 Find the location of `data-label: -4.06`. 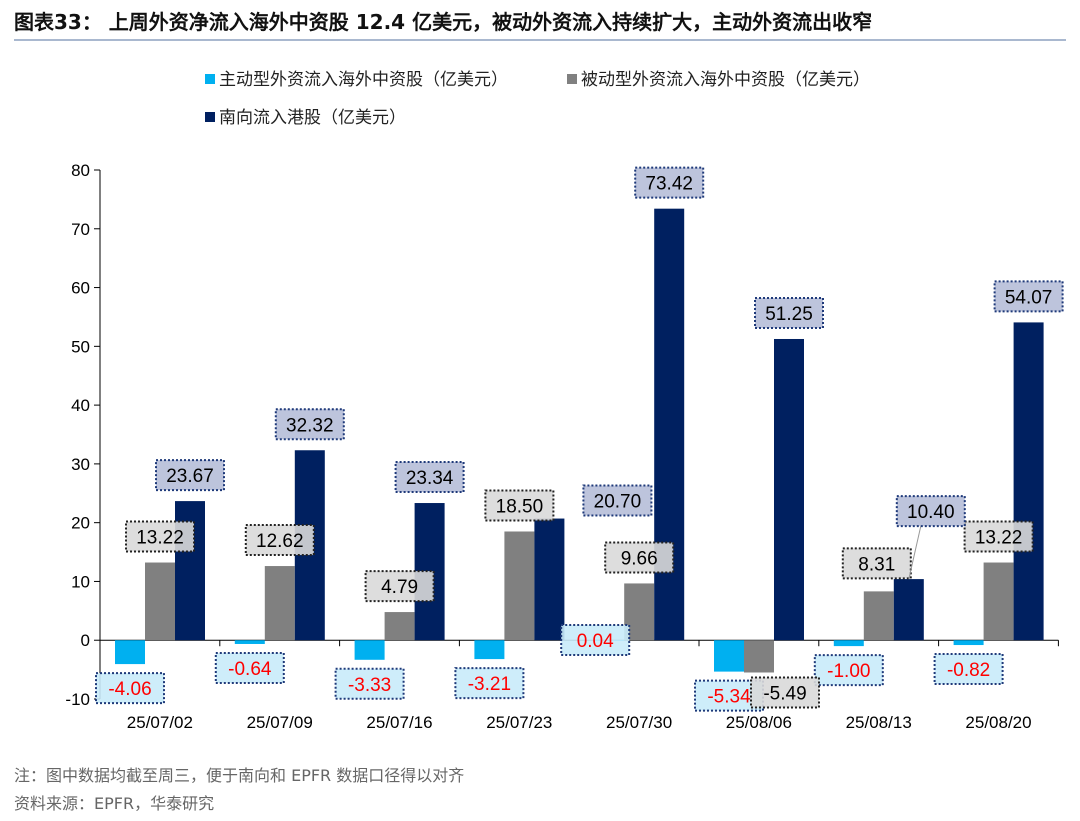

data-label: -4.06 is located at coordinates (129, 689).